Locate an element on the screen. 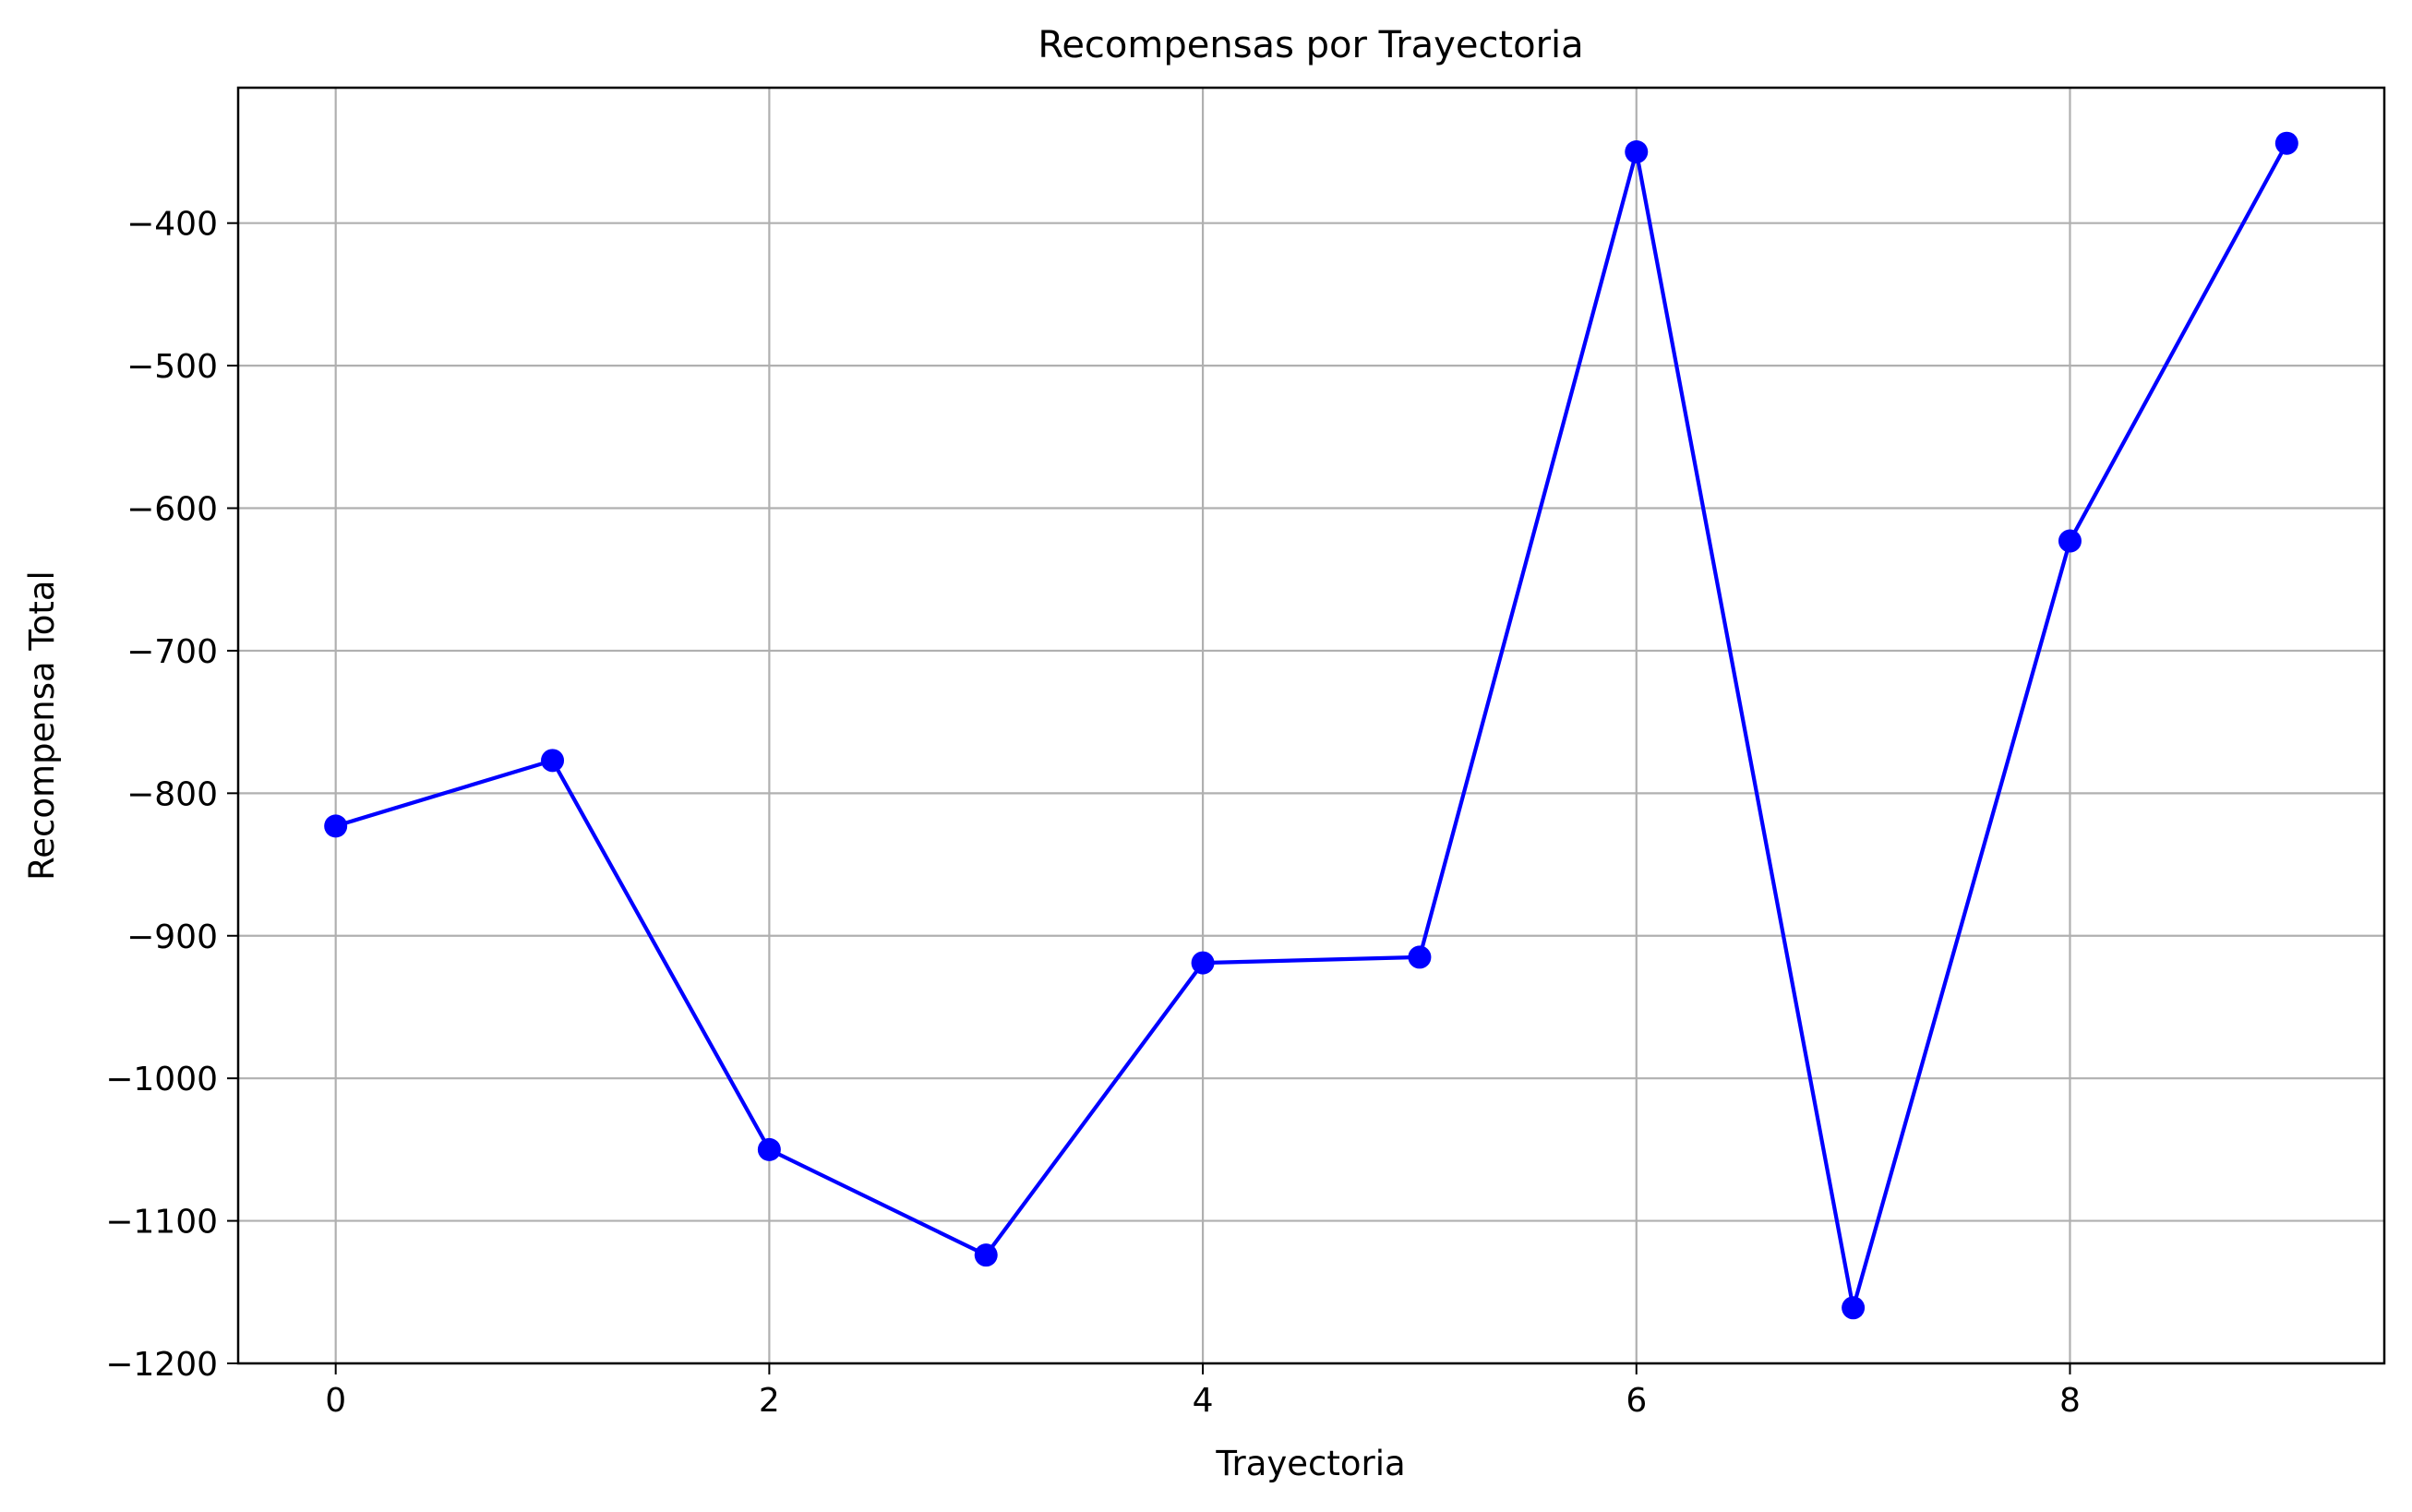 The image size is (2412, 1512). y-tick-label: −400 is located at coordinates (172, 225).